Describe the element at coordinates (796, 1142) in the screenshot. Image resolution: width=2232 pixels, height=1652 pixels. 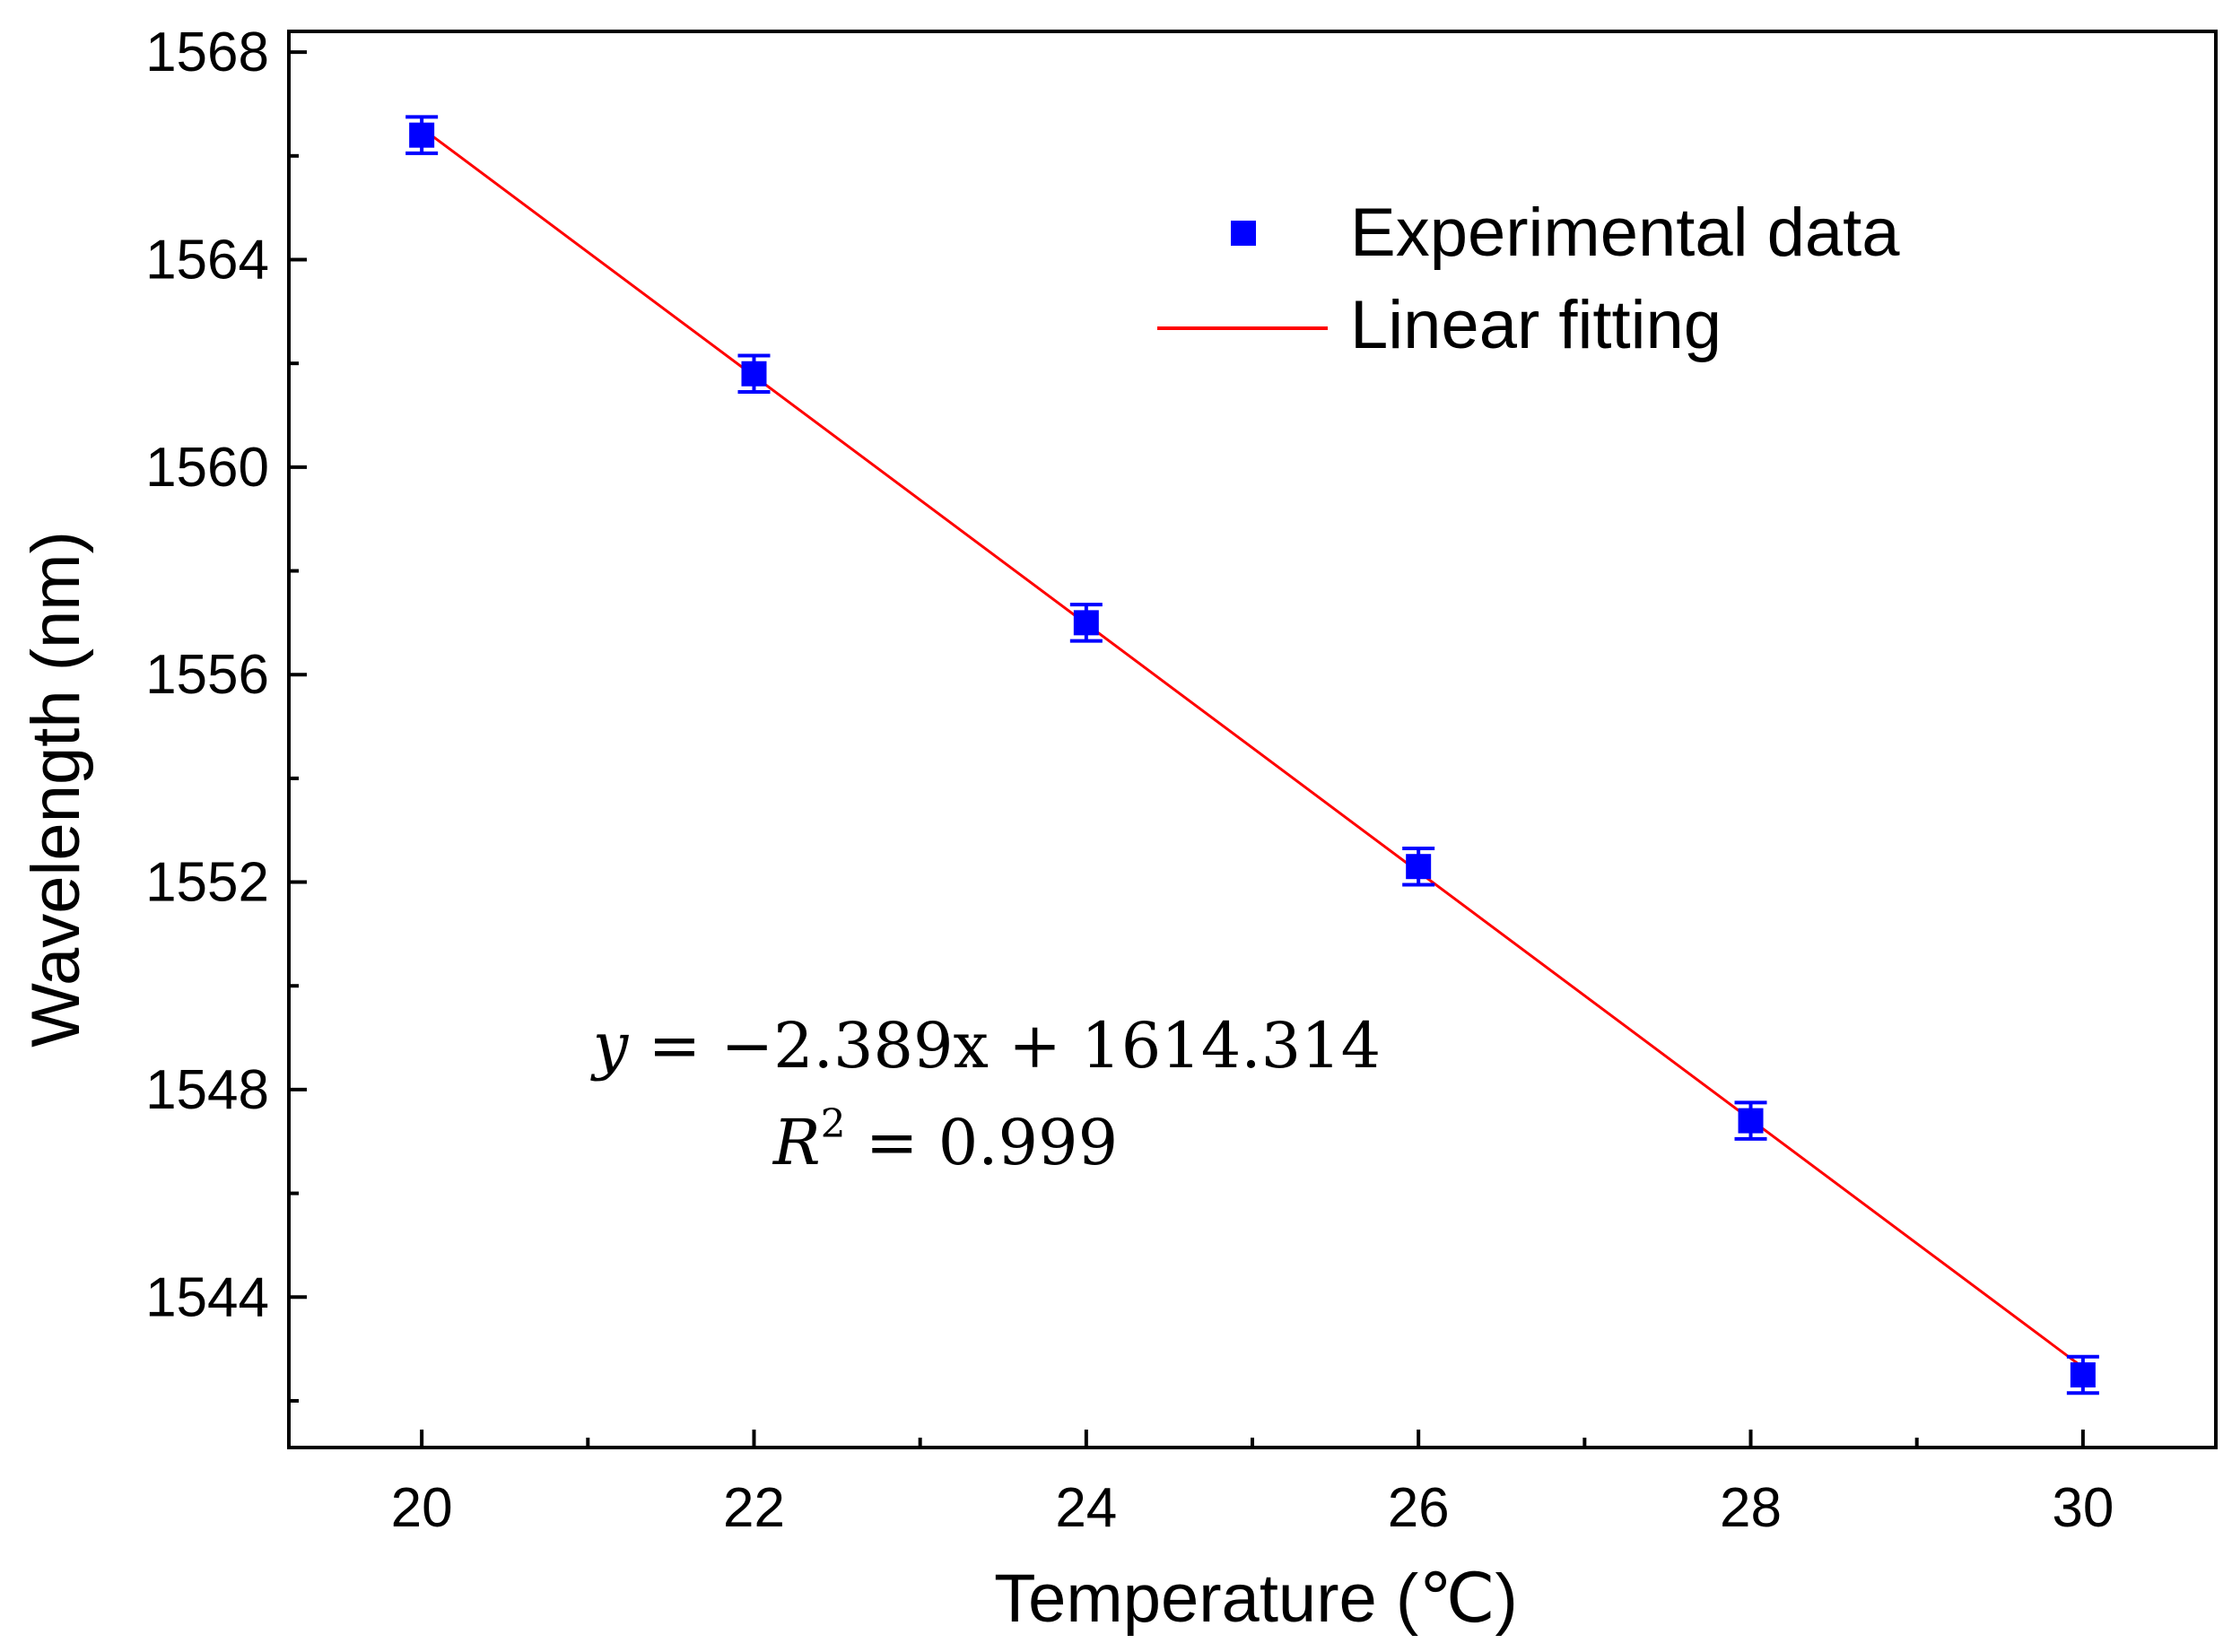
I see `r-squared-symbol: R` at that location.